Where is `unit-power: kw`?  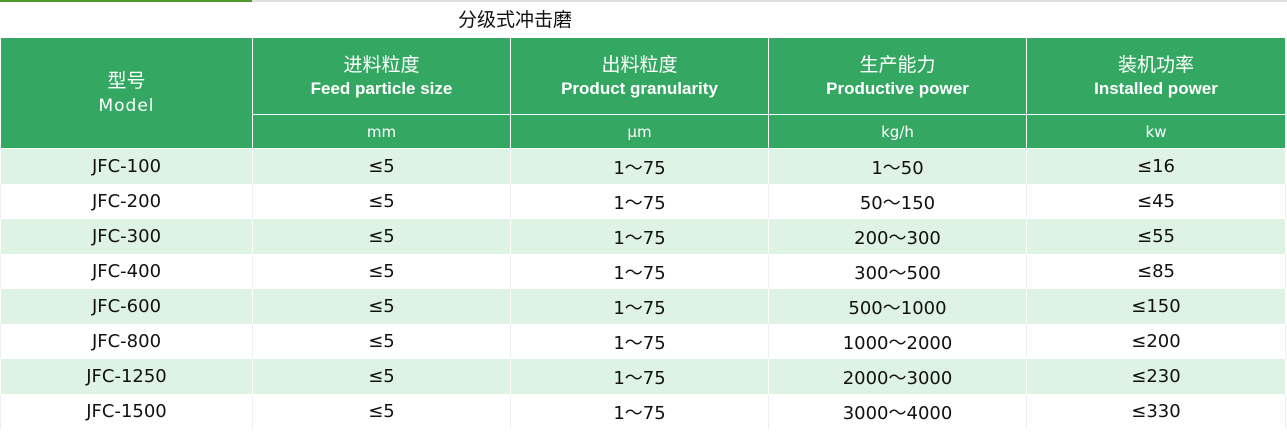 unit-power: kw is located at coordinates (1156, 131).